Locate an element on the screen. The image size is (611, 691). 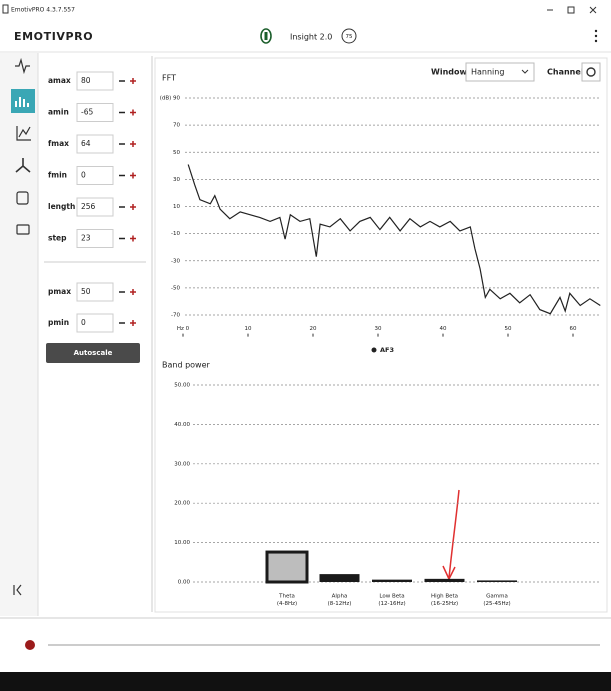
y-tick-label: 40.00 is located at coordinates (182, 425).